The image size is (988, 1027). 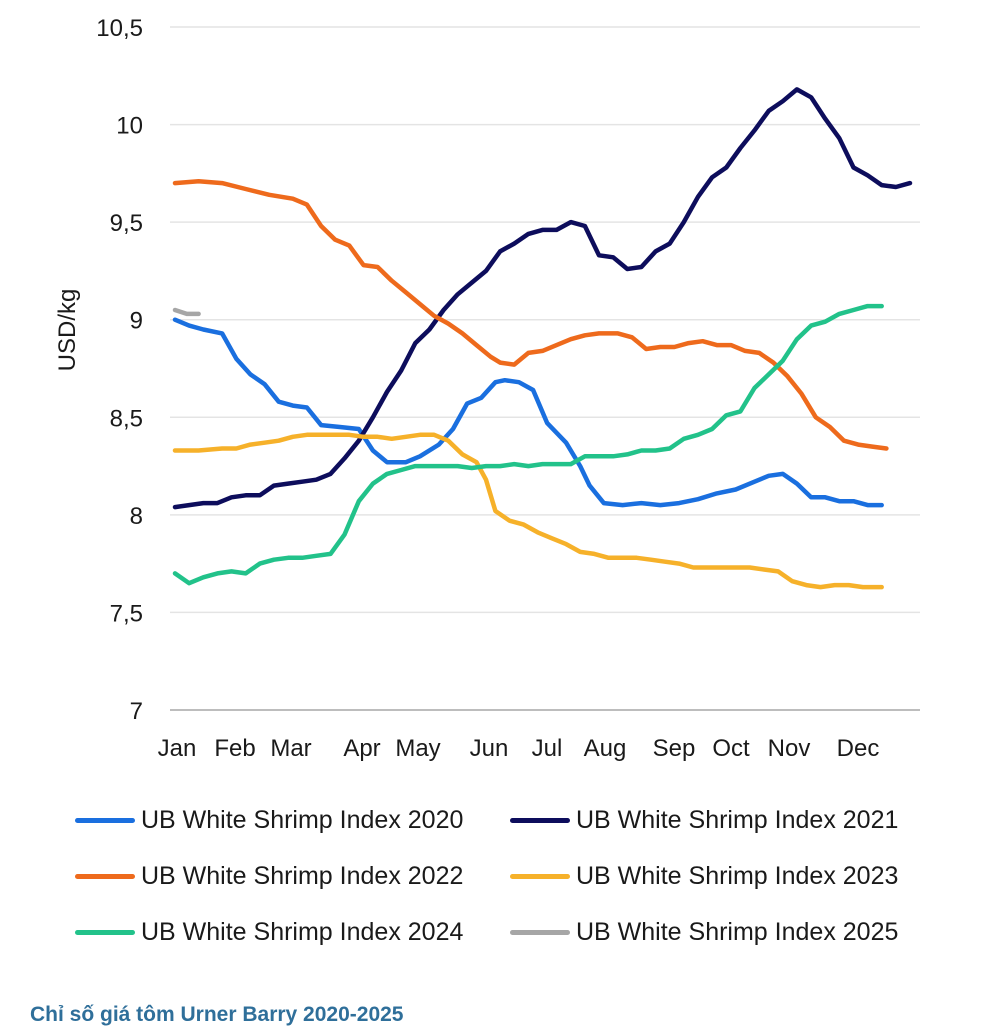 I want to click on y-tick-label: 10, so click(x=129, y=126).